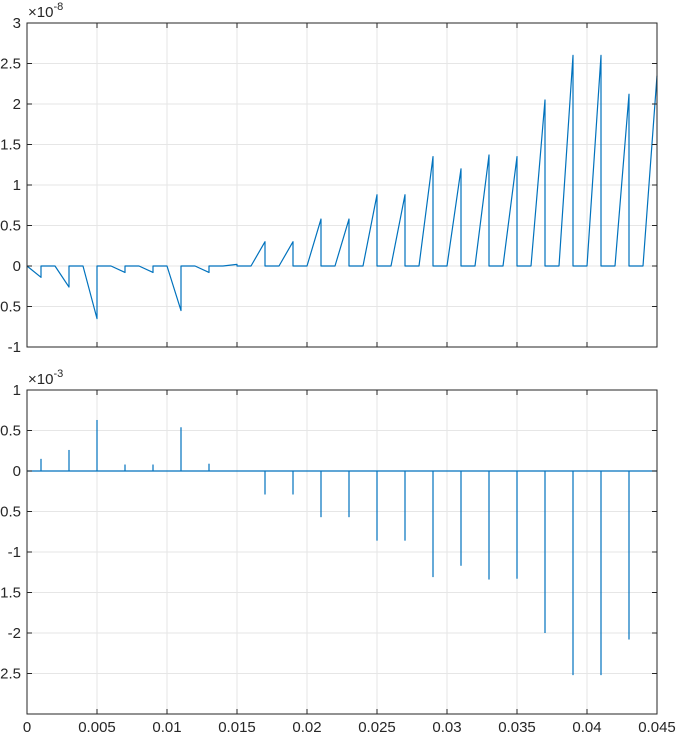  I want to click on x-tick-label: 0.01, so click(166, 726).